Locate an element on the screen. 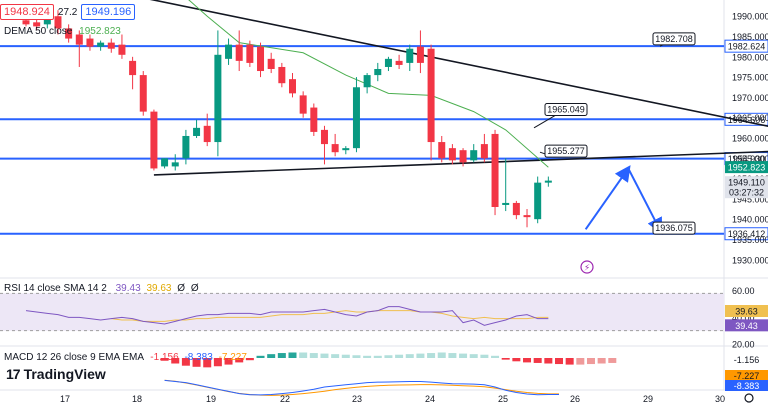 This screenshot has width=768, height=407. price-callouts: 1982.708 1965.049 1955.277 1936.075 is located at coordinates (614, 133).